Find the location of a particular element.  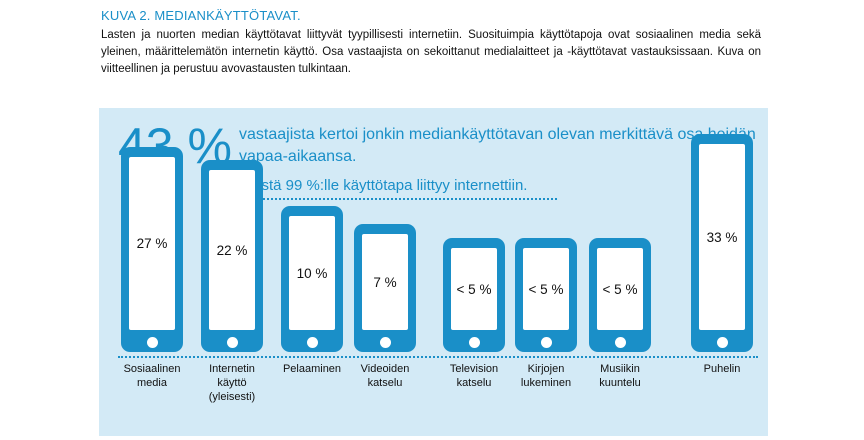

category-label: Television katselu is located at coordinates (474, 376).